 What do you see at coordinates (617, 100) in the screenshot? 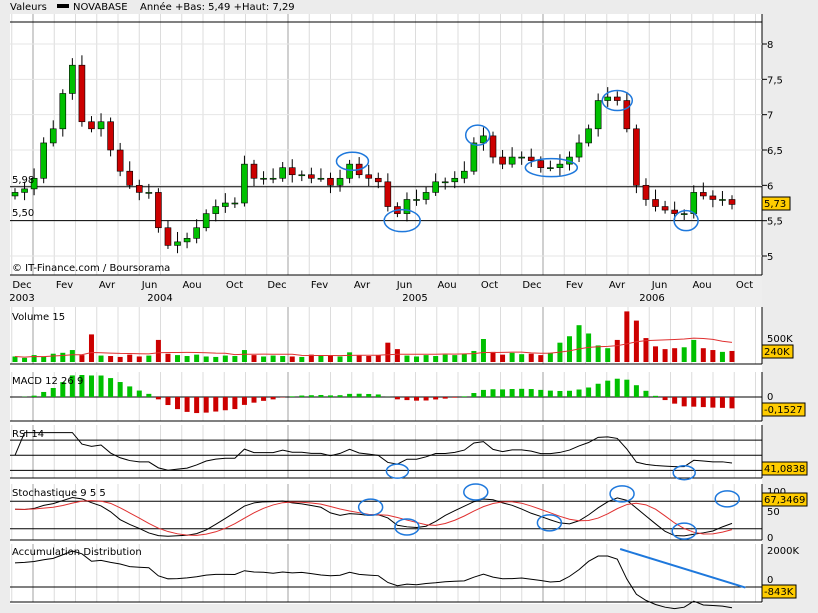
I see `annotation-ellipse` at bounding box center [617, 100].